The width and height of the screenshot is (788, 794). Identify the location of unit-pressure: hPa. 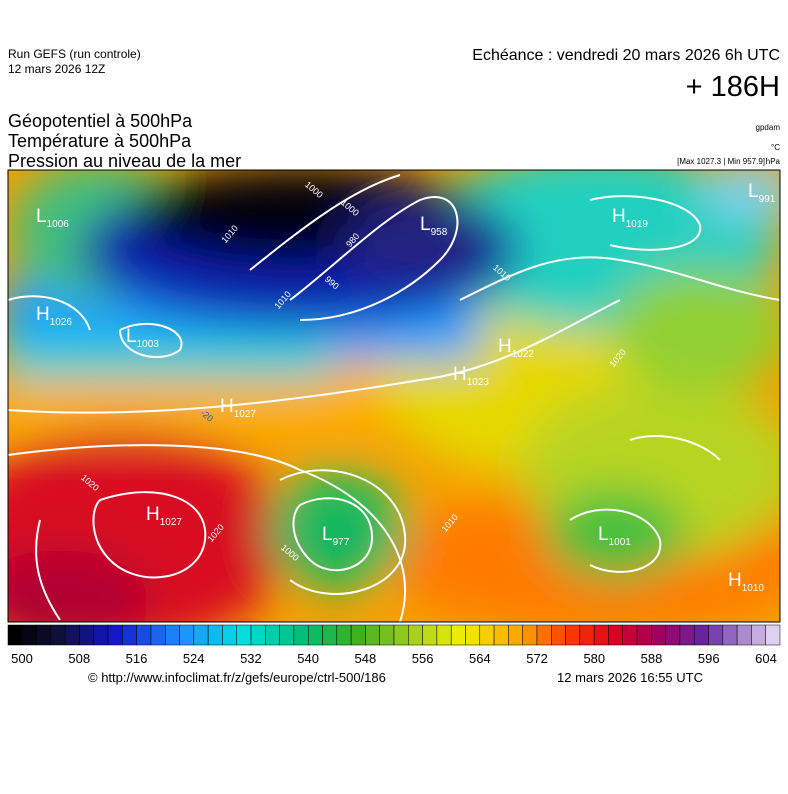
(773, 161).